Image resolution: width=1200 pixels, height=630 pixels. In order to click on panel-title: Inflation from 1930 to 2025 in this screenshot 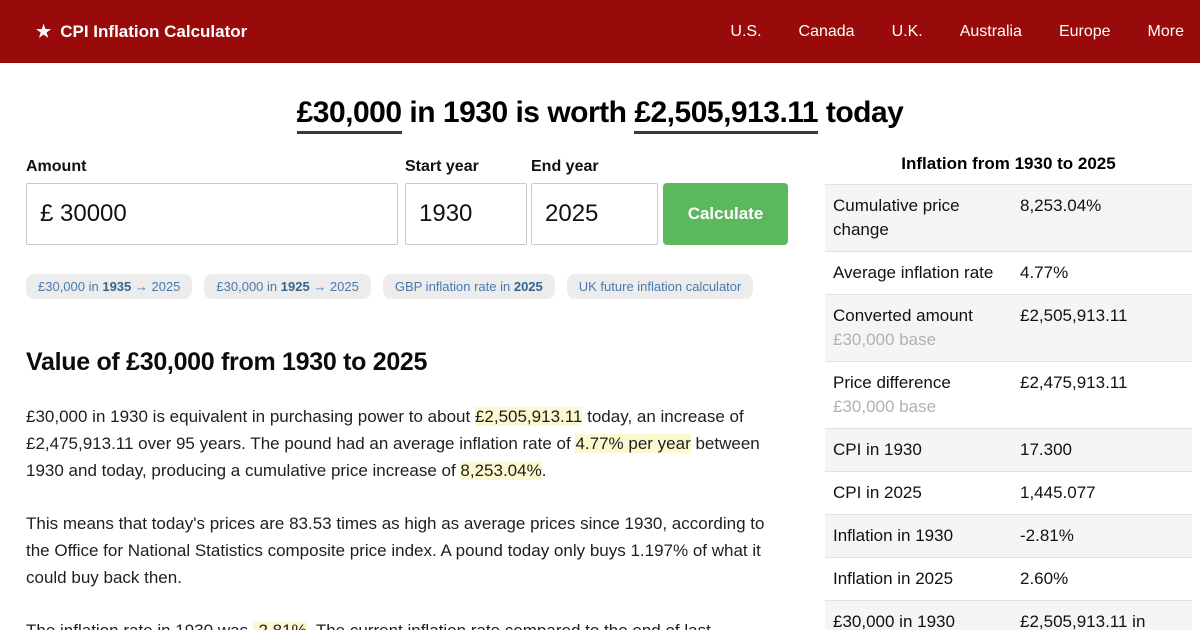, I will do `click(1008, 163)`.